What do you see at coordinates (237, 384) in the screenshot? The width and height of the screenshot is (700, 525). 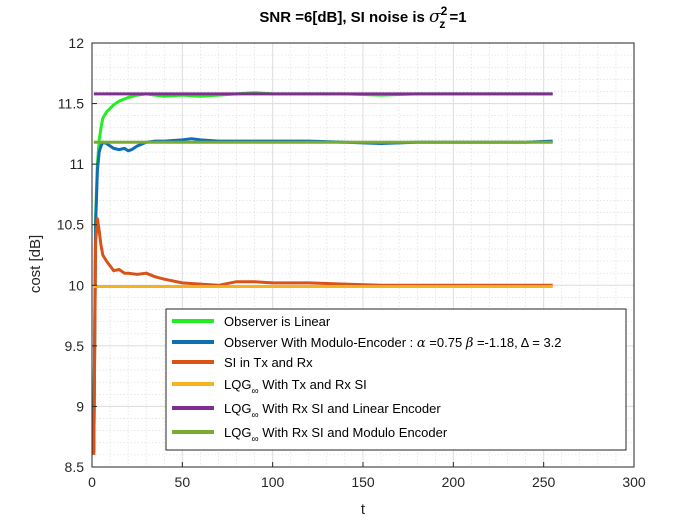 I see `legend-3-prefix: LQG` at bounding box center [237, 384].